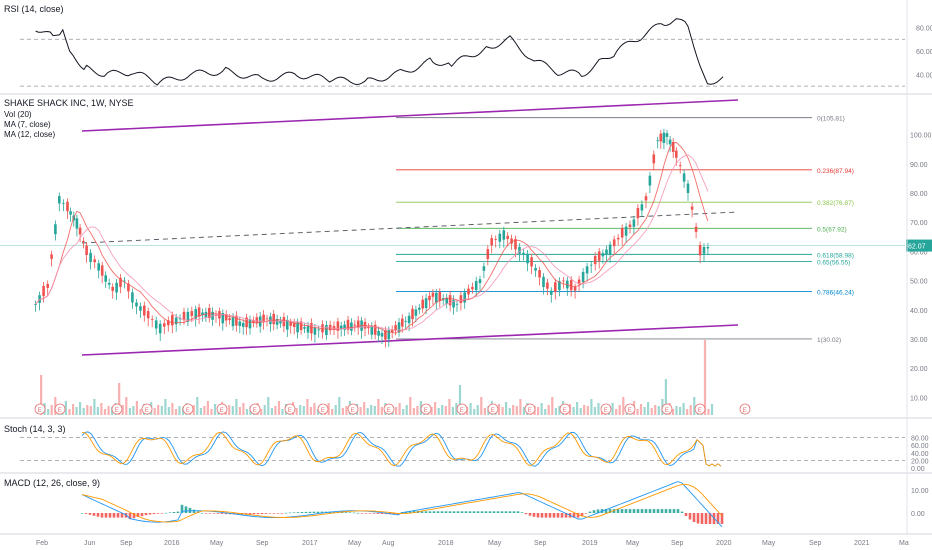  I want to click on x-tick-label: 2021, so click(862, 543).